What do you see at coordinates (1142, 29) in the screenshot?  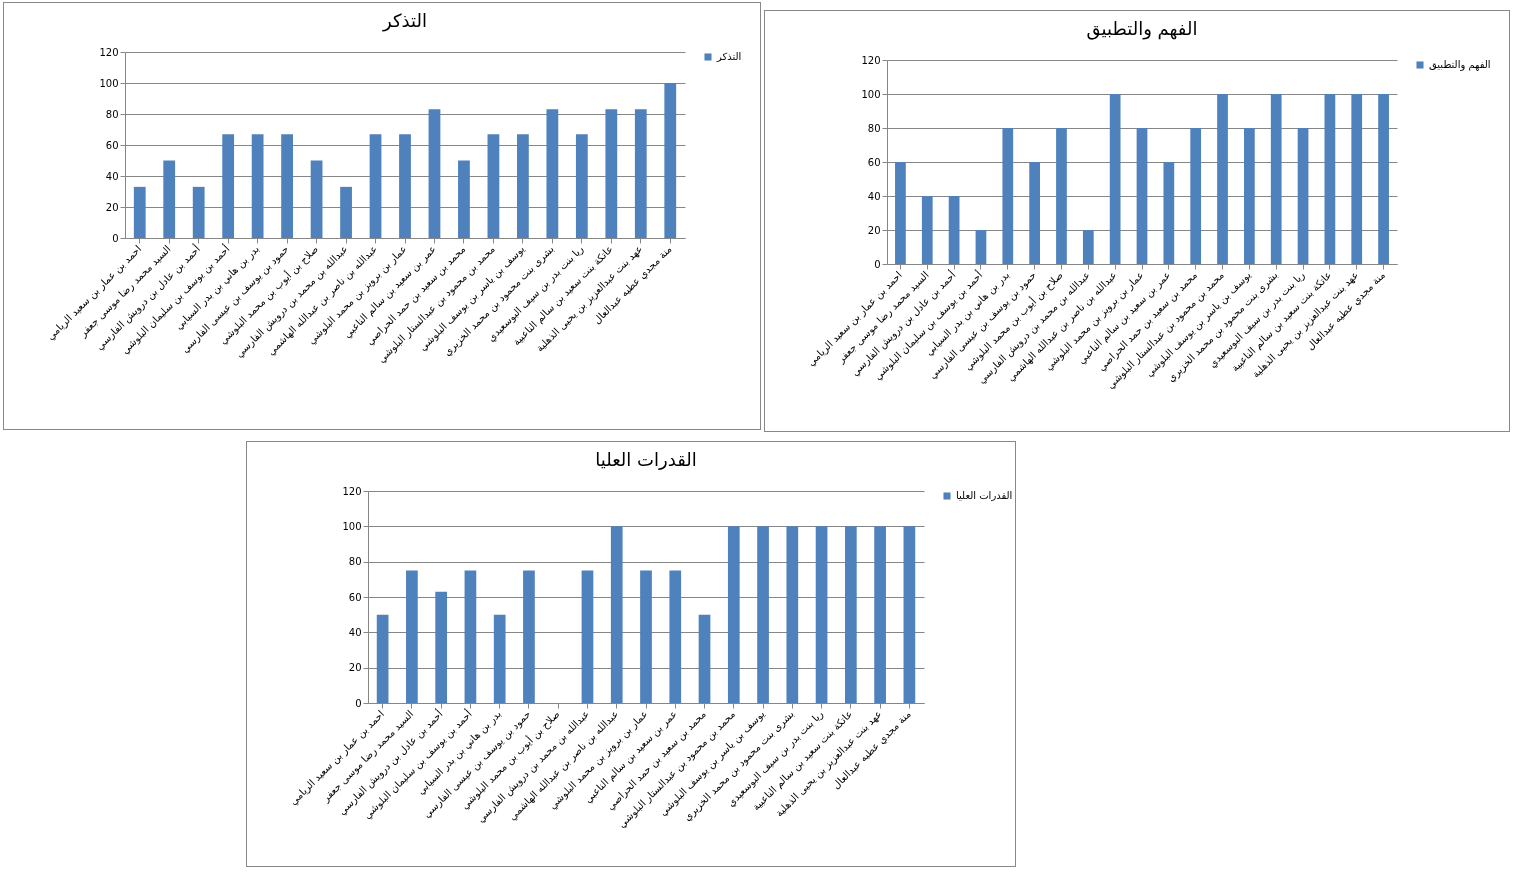 I see `chart-title: الفهم والتطبيق` at bounding box center [1142, 29].